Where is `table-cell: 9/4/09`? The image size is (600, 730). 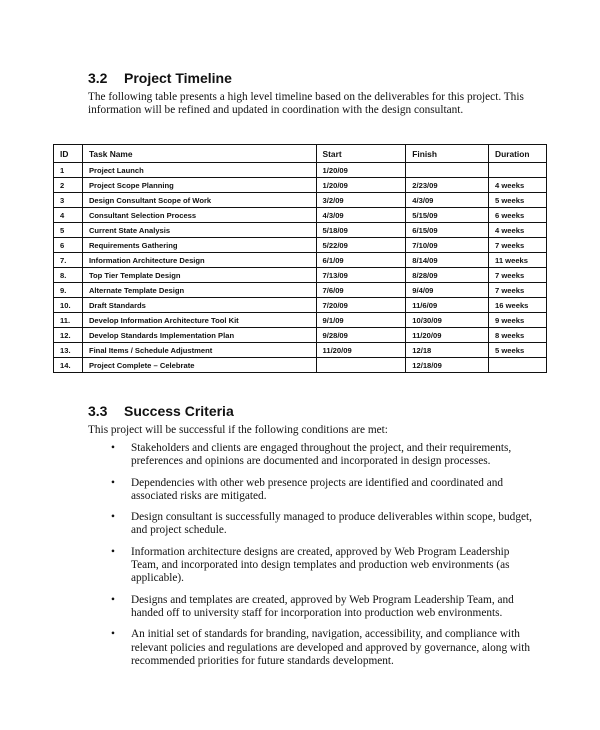
table-cell: 9/4/09 is located at coordinates (447, 290).